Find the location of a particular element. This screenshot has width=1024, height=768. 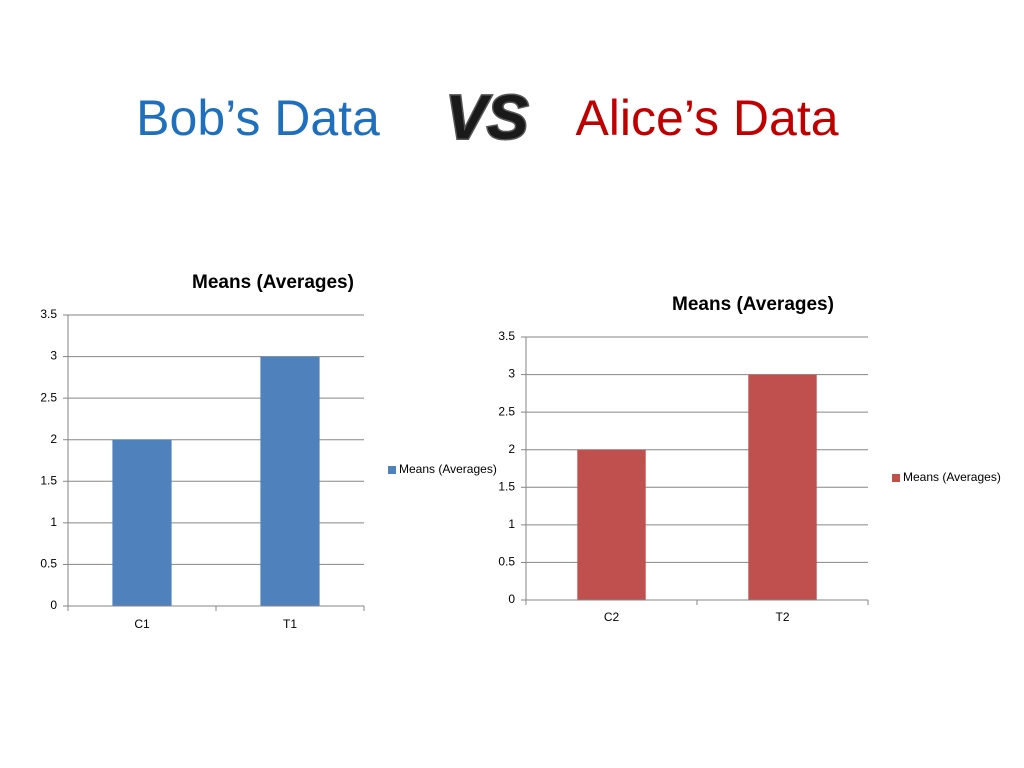

x-tick-label: T2 is located at coordinates (782, 617).